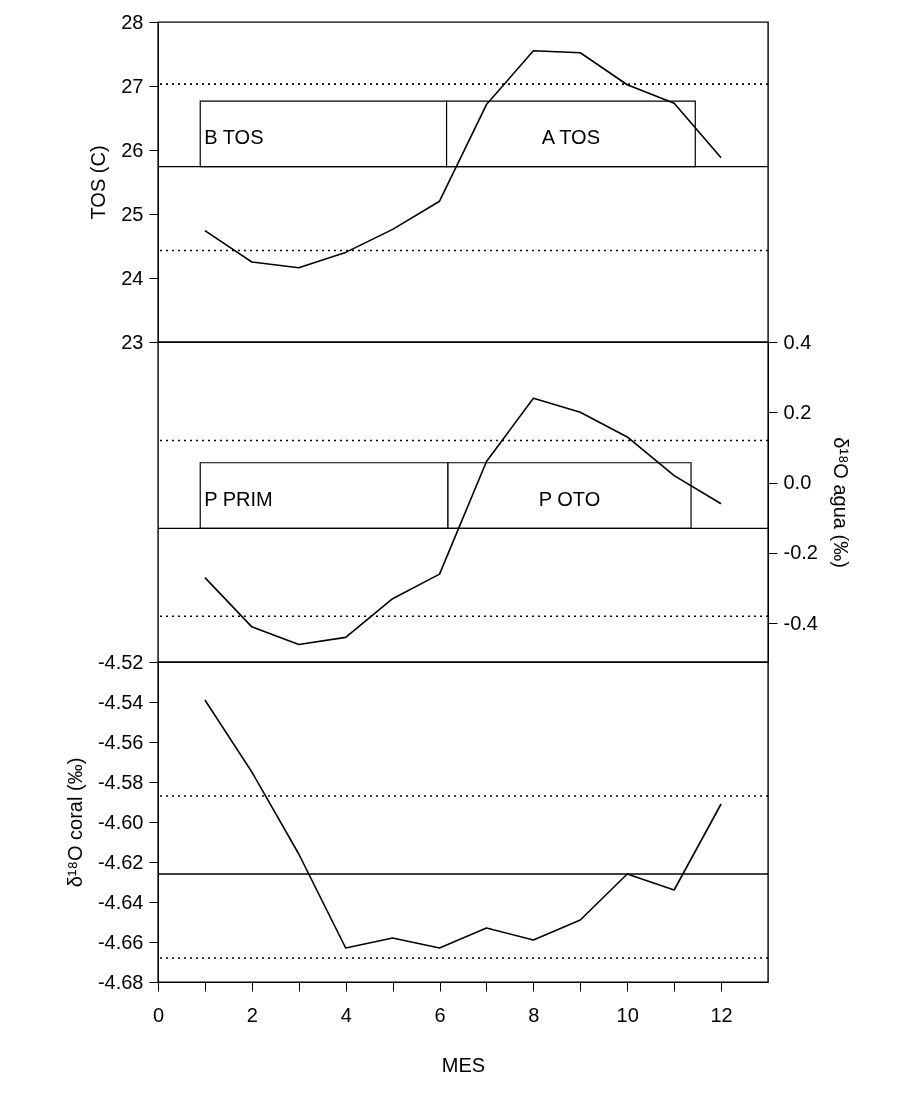  Describe the element at coordinates (797, 341) in the screenshot. I see `y2-tick-label: 0.4` at that location.